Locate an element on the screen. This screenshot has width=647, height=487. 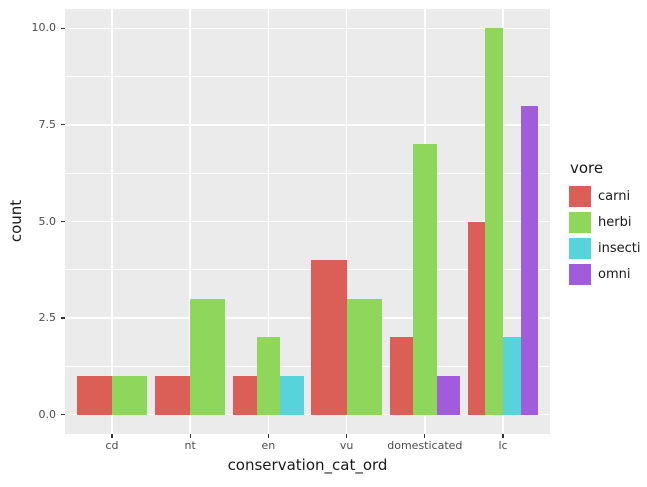
bar-nt-herbi is located at coordinates (208, 356).